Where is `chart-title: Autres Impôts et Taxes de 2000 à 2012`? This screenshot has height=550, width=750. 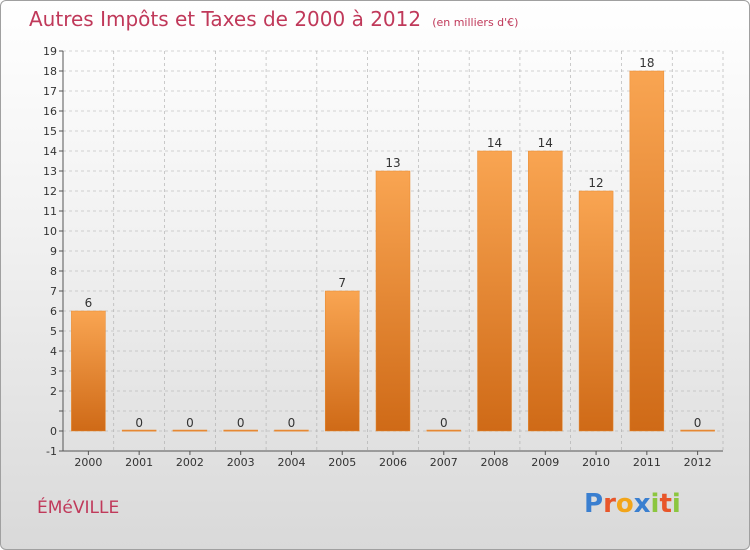 chart-title: Autres Impôts et Taxes de 2000 à 2012 is located at coordinates (225, 19).